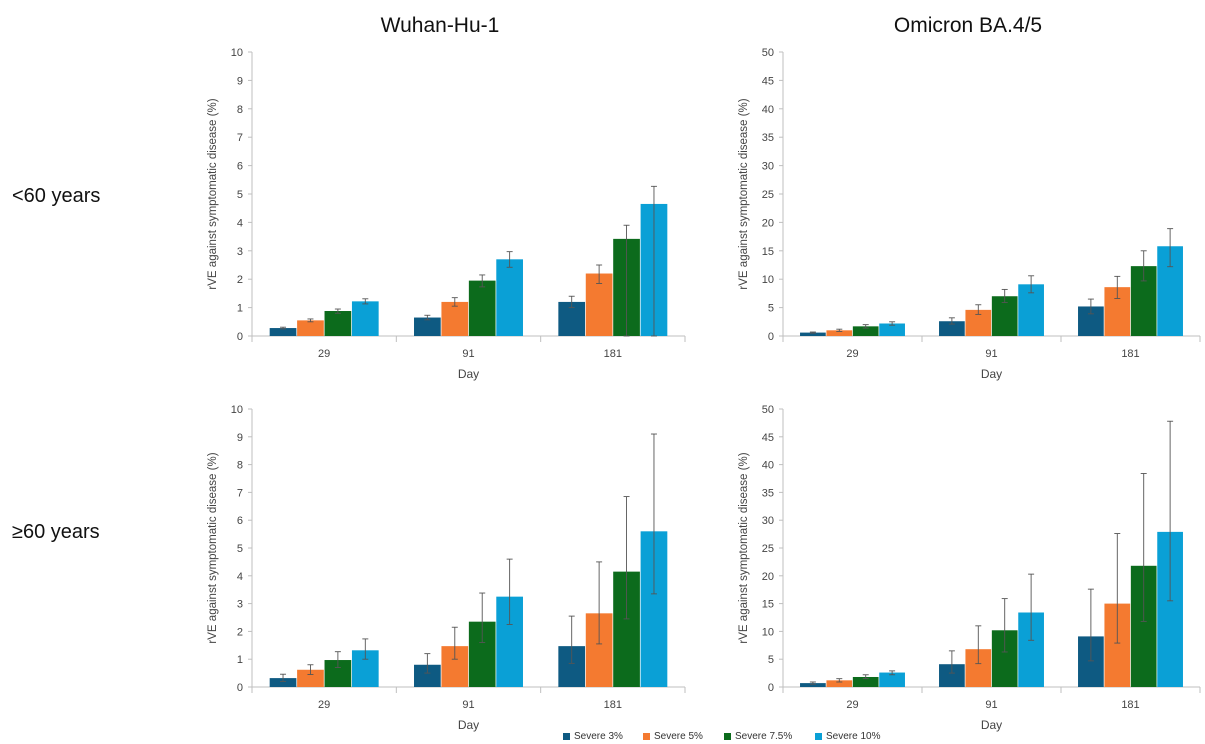 This screenshot has width=1205, height=744. What do you see at coordinates (768, 438) in the screenshot?
I see `chart-4-y-tick-label-9: 45` at bounding box center [768, 438].